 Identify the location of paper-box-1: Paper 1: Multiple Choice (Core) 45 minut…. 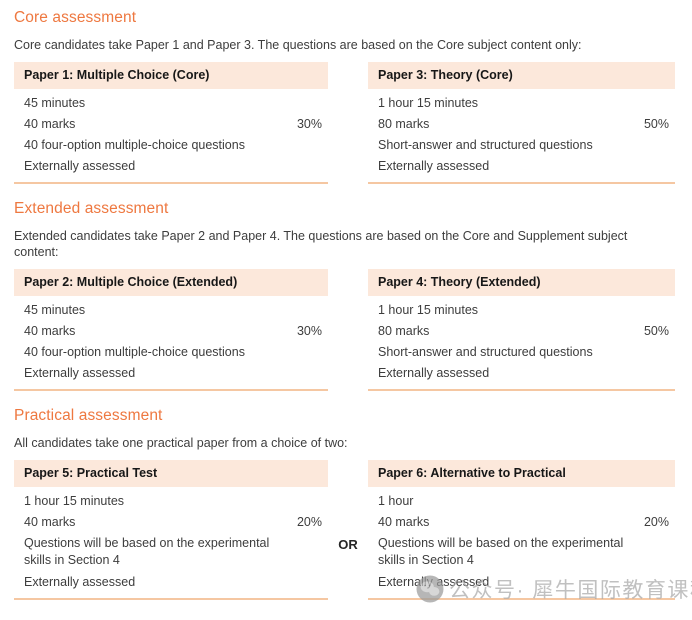
(171, 123).